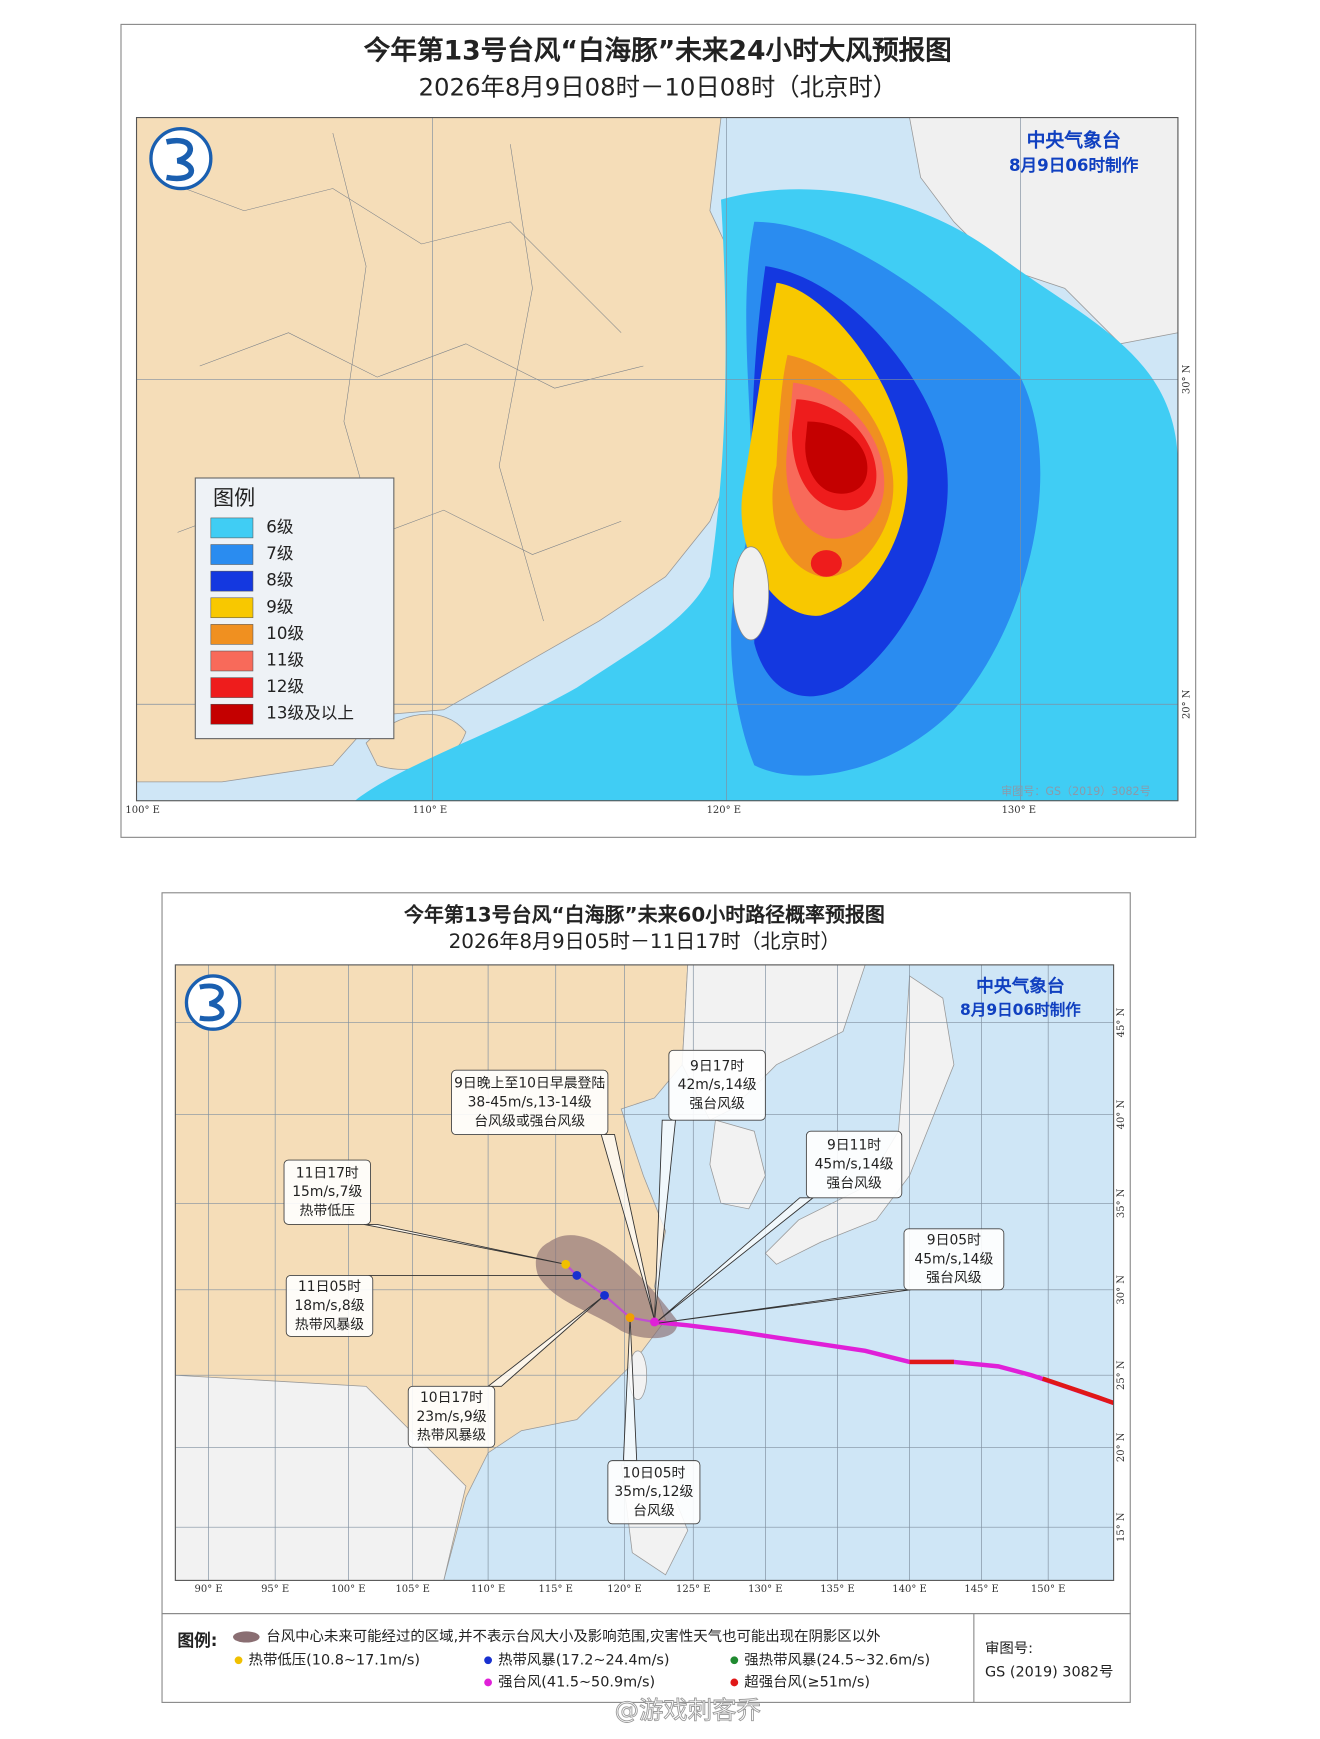 The image size is (1320, 1739). Describe the element at coordinates (1121, 1203) in the screenshot. I see `lat-label: 35° N` at that location.